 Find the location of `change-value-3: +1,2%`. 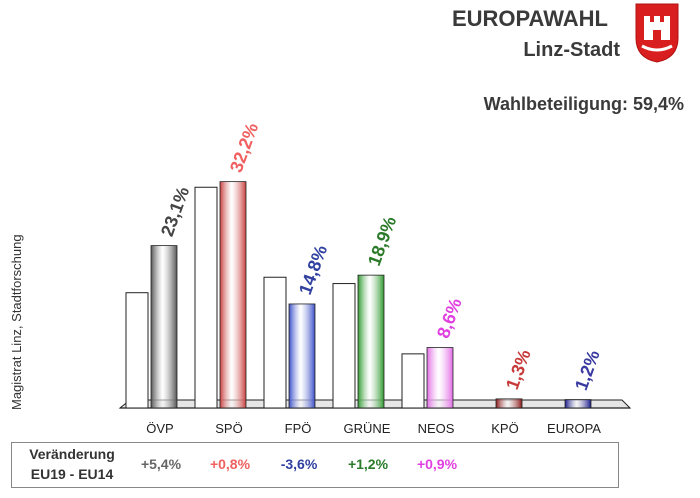

change-value-3: +1,2% is located at coordinates (368, 464).